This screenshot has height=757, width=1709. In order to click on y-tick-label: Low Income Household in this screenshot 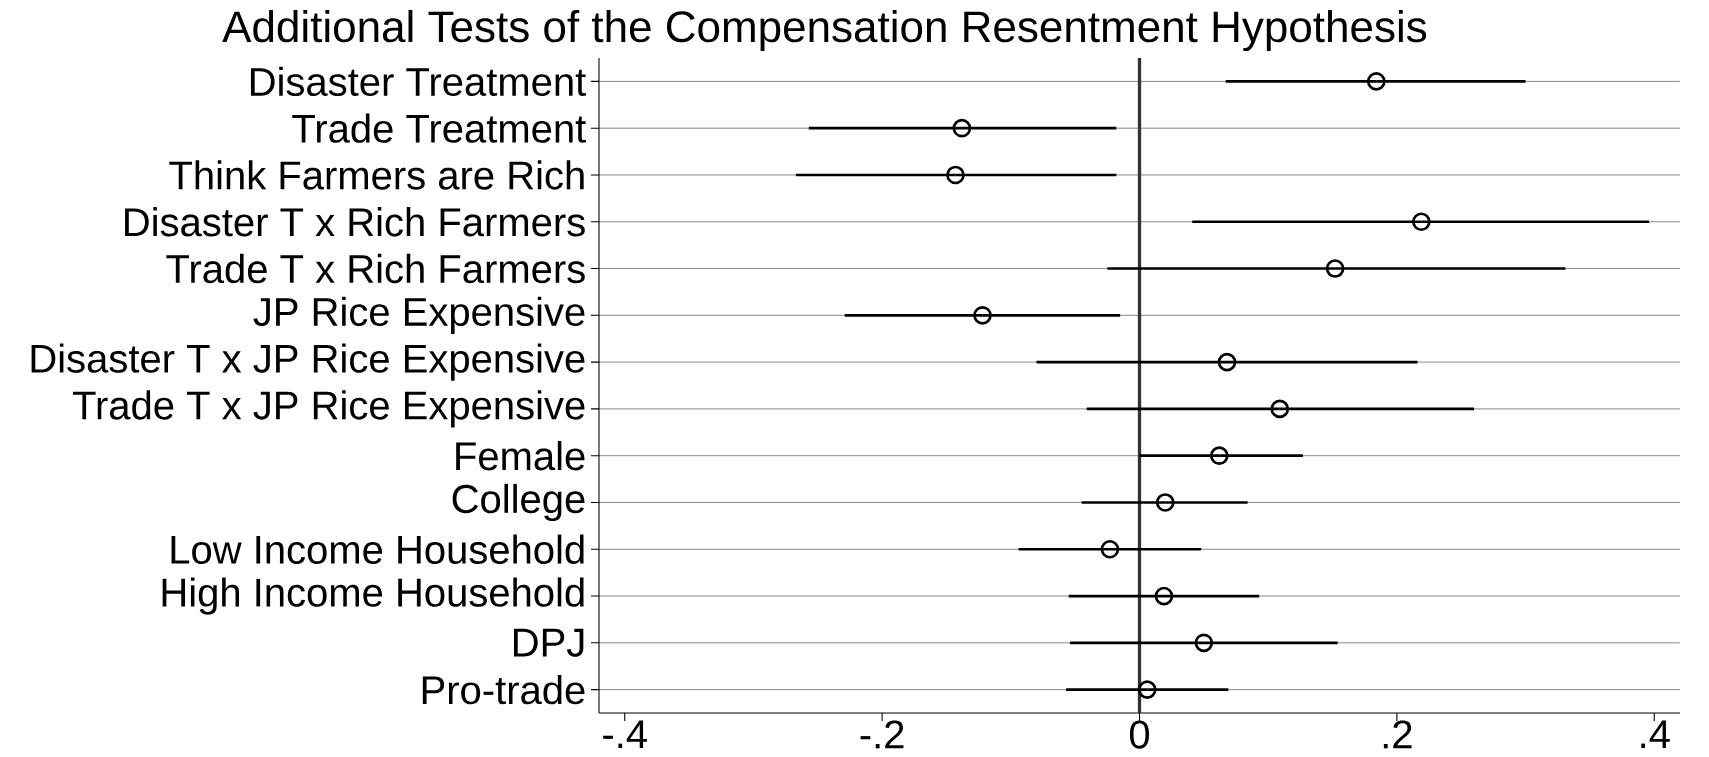, I will do `click(377, 549)`.